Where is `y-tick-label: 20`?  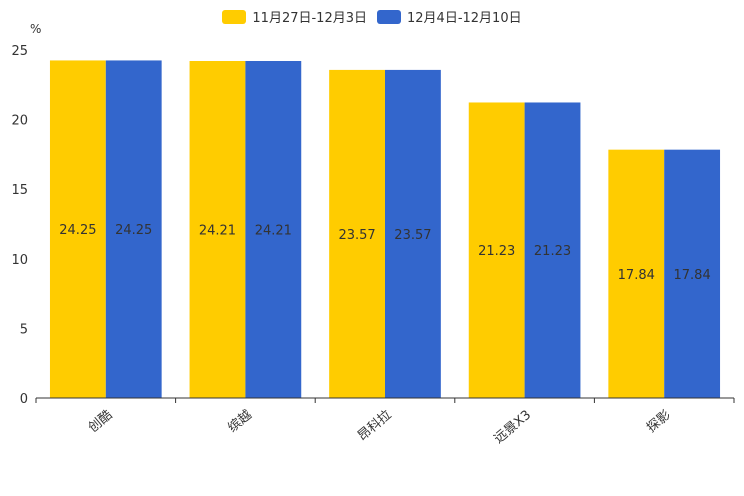 y-tick-label: 20 is located at coordinates (19, 121).